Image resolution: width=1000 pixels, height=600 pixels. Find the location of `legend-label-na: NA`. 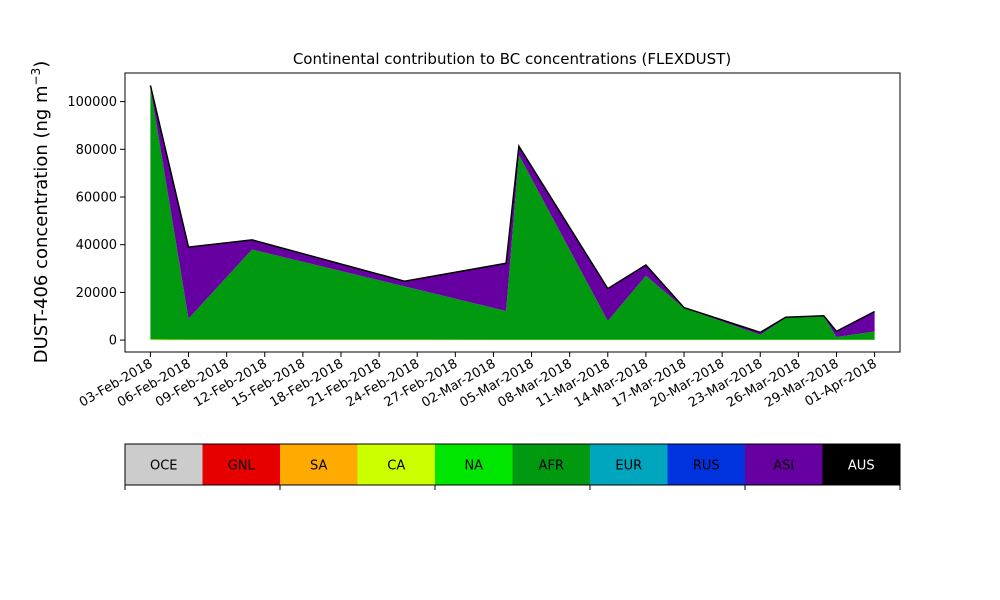

legend-label-na: NA is located at coordinates (473, 466).